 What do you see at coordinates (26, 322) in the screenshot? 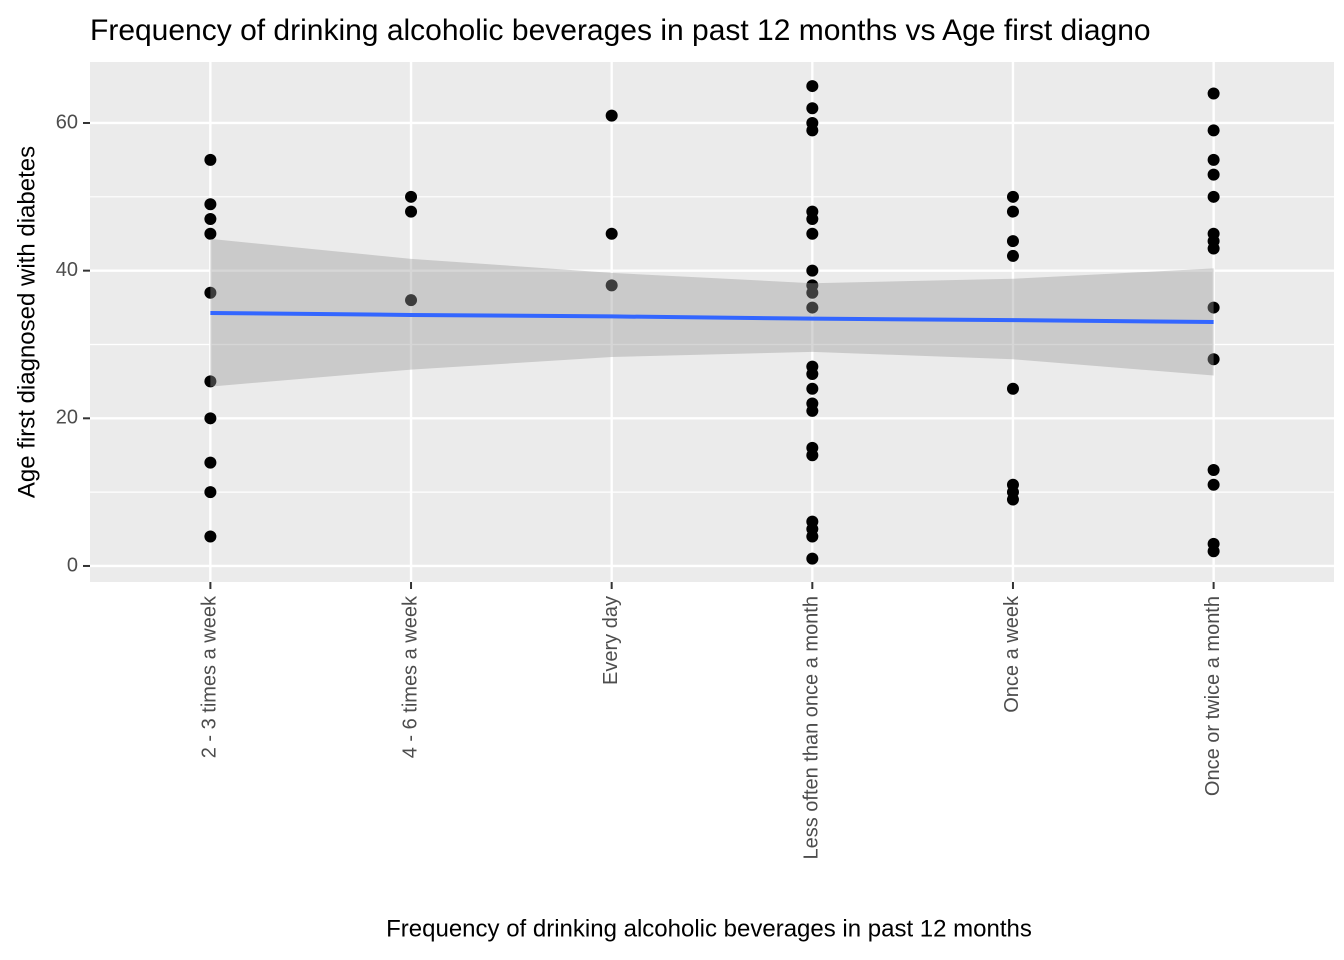
I see `y-axis-title: Age first diagnosed with diabetes` at bounding box center [26, 322].